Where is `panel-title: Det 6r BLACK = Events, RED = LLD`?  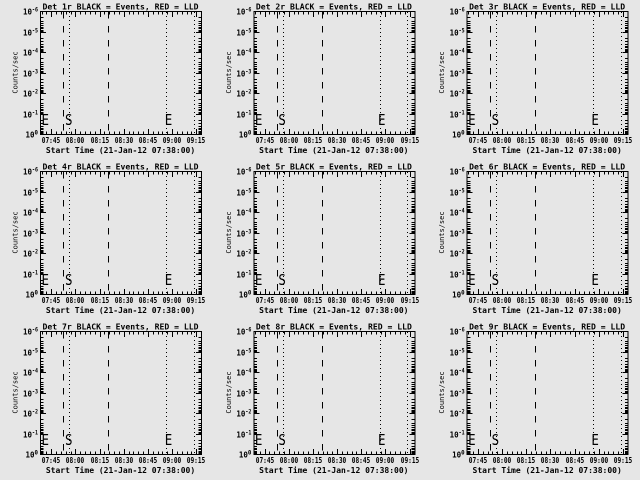 panel-title: Det 6r BLACK = Events, RED = LLD is located at coordinates (547, 167).